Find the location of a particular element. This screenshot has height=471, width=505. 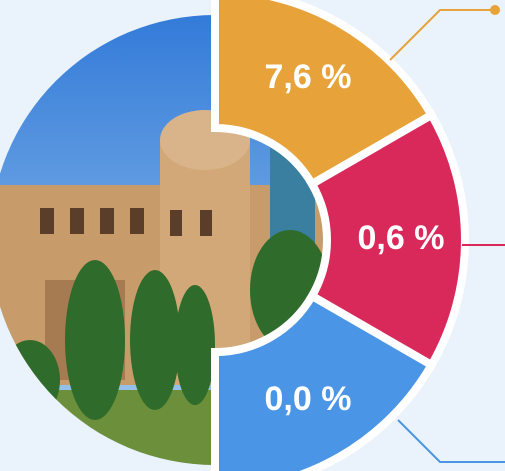

segment-label: 0,6 % is located at coordinates (401, 238).